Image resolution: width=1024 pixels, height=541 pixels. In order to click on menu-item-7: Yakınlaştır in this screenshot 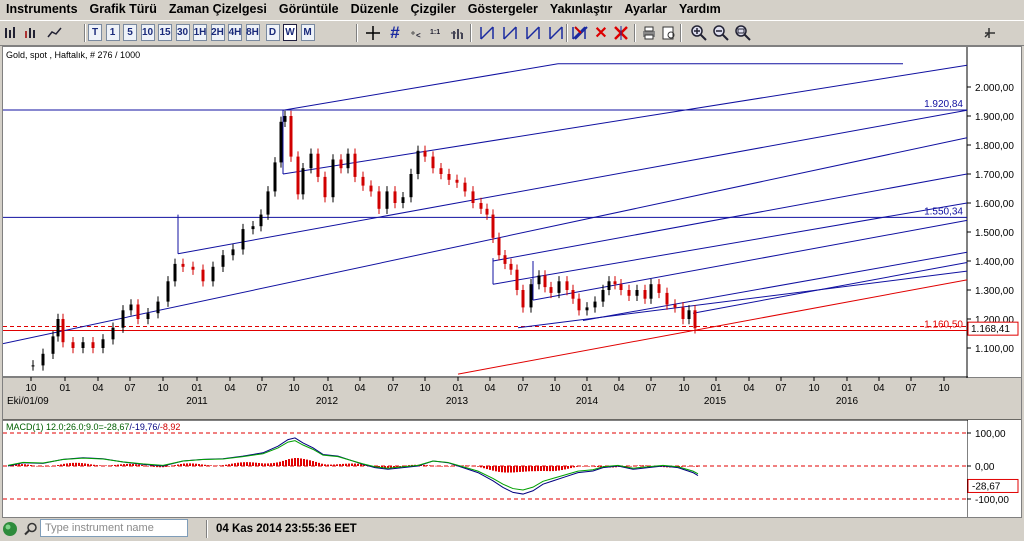, I will do `click(581, 9)`.